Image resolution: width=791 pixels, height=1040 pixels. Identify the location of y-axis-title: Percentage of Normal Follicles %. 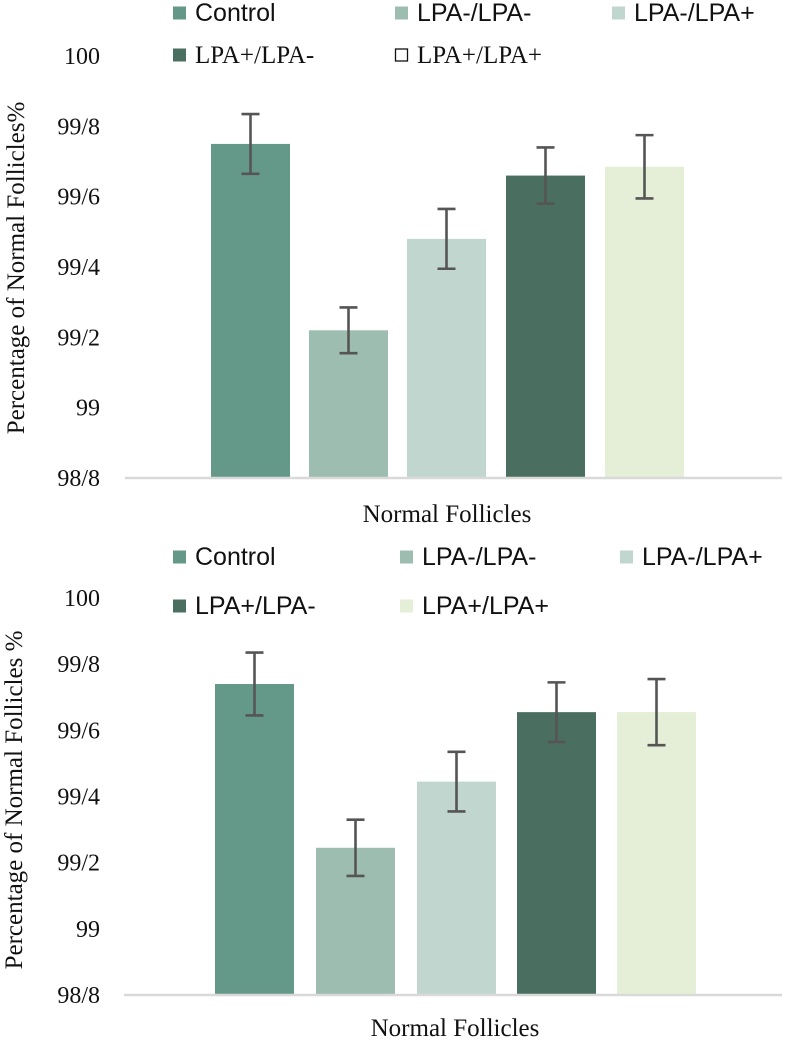
(14, 800).